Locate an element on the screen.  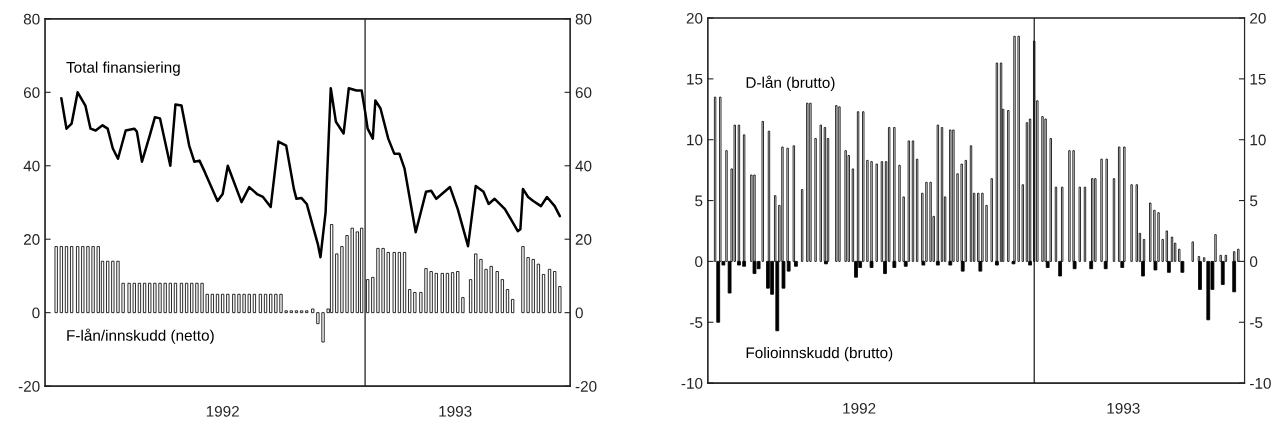
y2-tick-label: -5 is located at coordinates (1256, 322).